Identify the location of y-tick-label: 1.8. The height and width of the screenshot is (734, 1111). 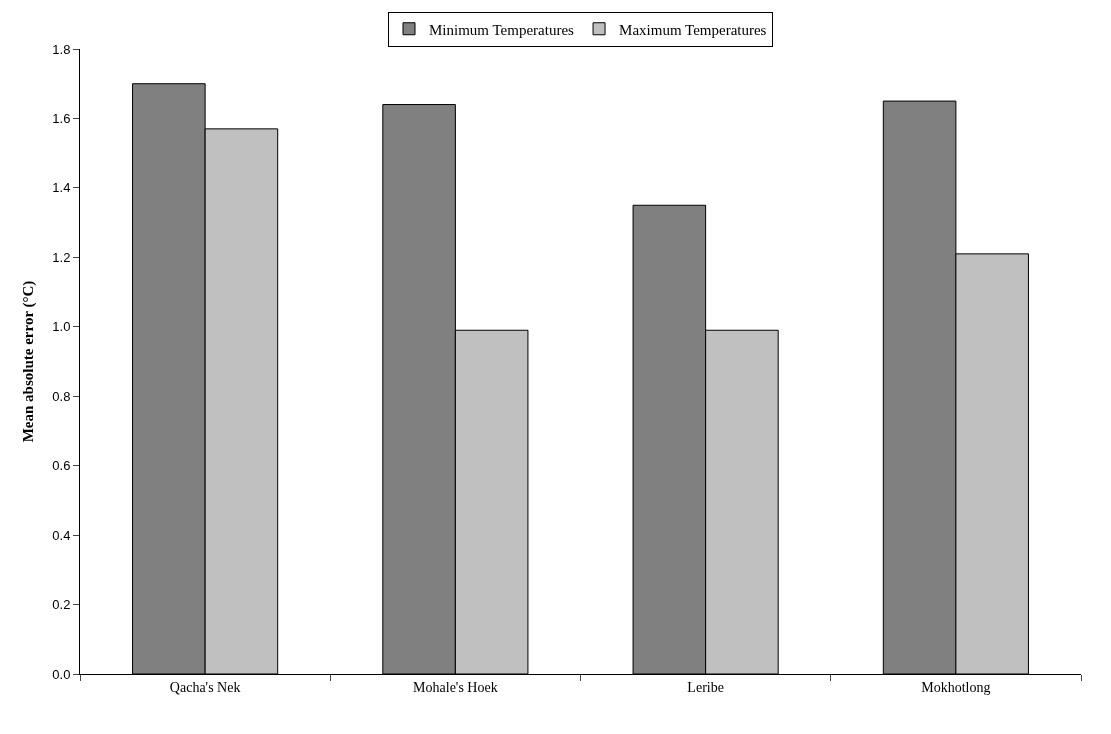
(61, 49).